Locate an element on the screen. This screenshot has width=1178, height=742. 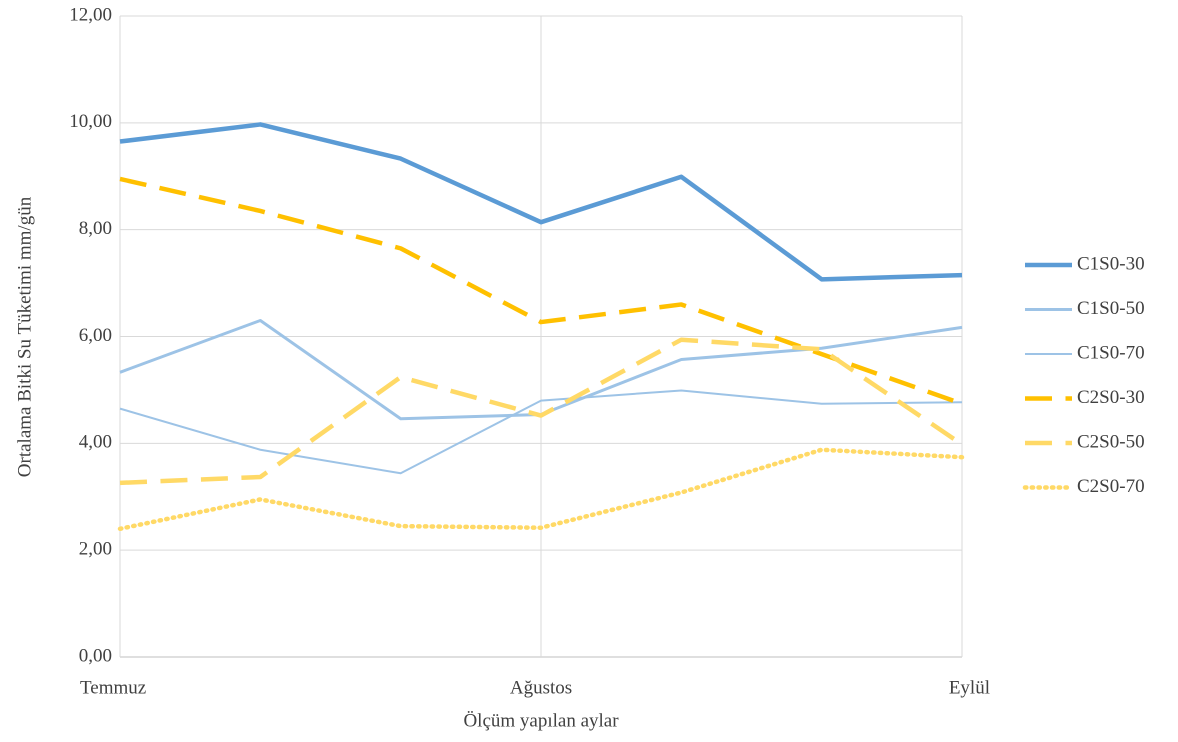
x-tick-label: Temmuz is located at coordinates (113, 687).